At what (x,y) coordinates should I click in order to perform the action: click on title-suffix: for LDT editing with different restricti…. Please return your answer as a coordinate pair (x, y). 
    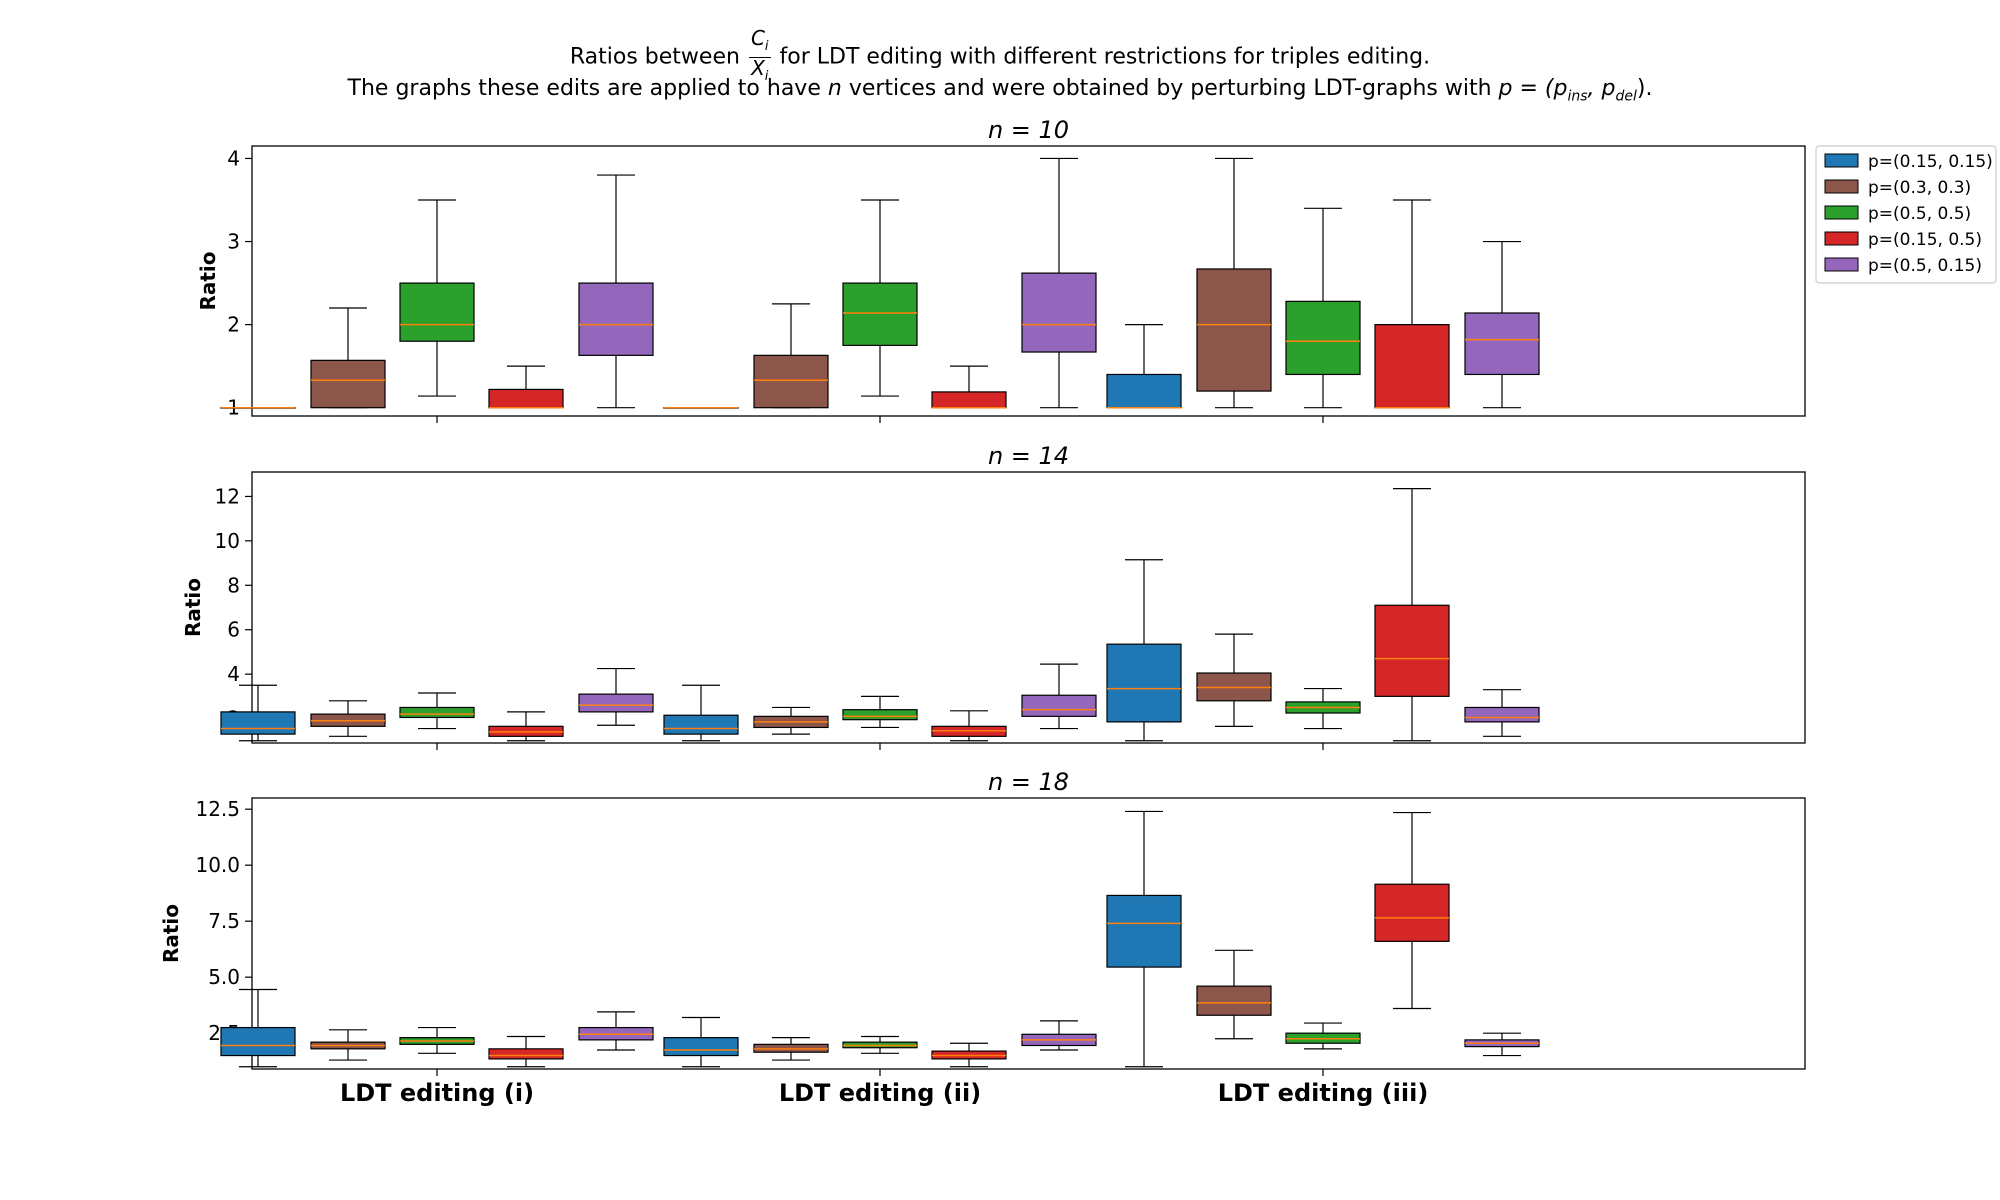
    Looking at the image, I should click on (1105, 57).